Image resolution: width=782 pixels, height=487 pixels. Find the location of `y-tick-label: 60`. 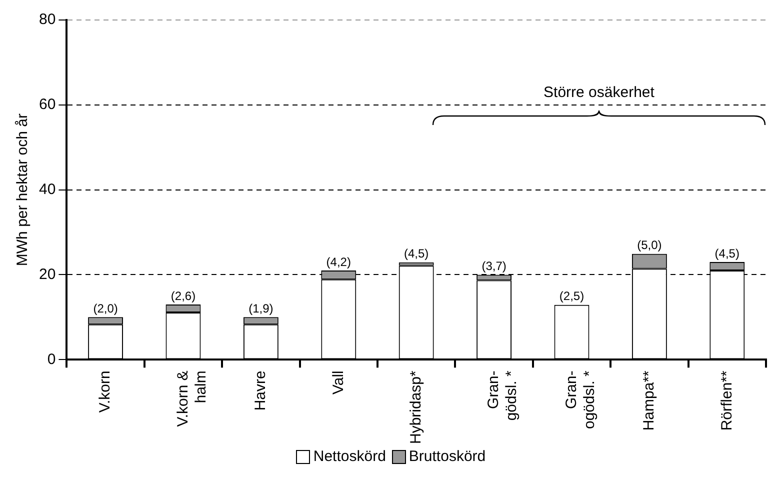

y-tick-label: 60 is located at coordinates (47, 105).